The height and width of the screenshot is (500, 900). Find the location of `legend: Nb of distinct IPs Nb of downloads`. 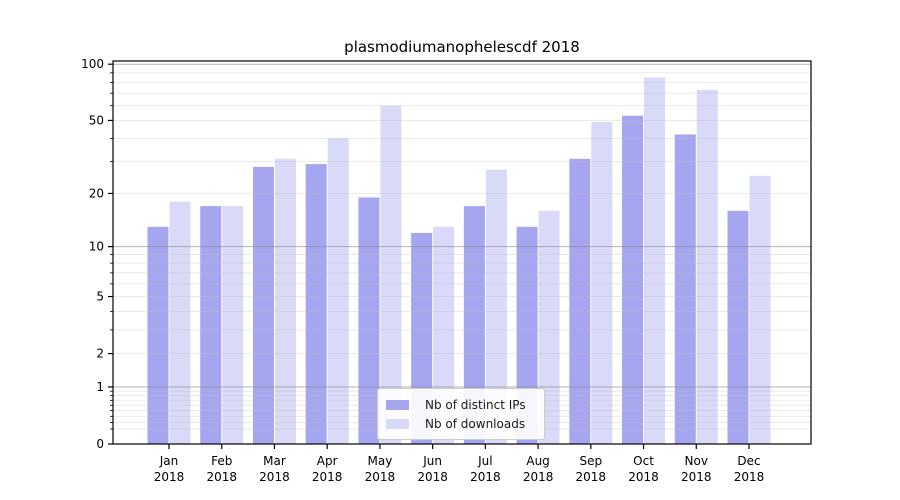

legend: Nb of distinct IPs Nb of downloads is located at coordinates (461, 414).